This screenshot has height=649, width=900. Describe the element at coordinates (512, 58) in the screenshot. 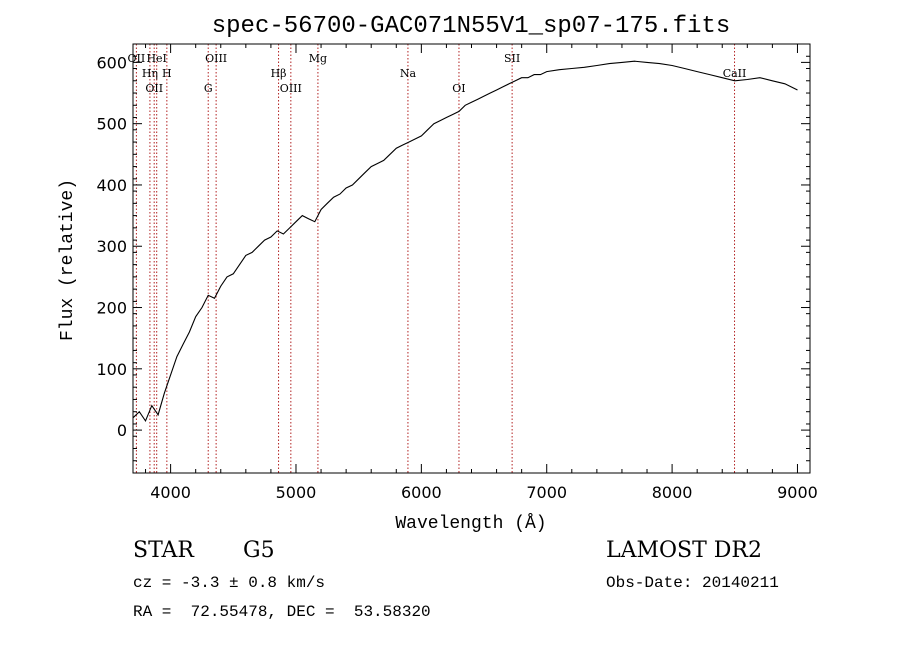

I see `feature-label: SII` at that location.